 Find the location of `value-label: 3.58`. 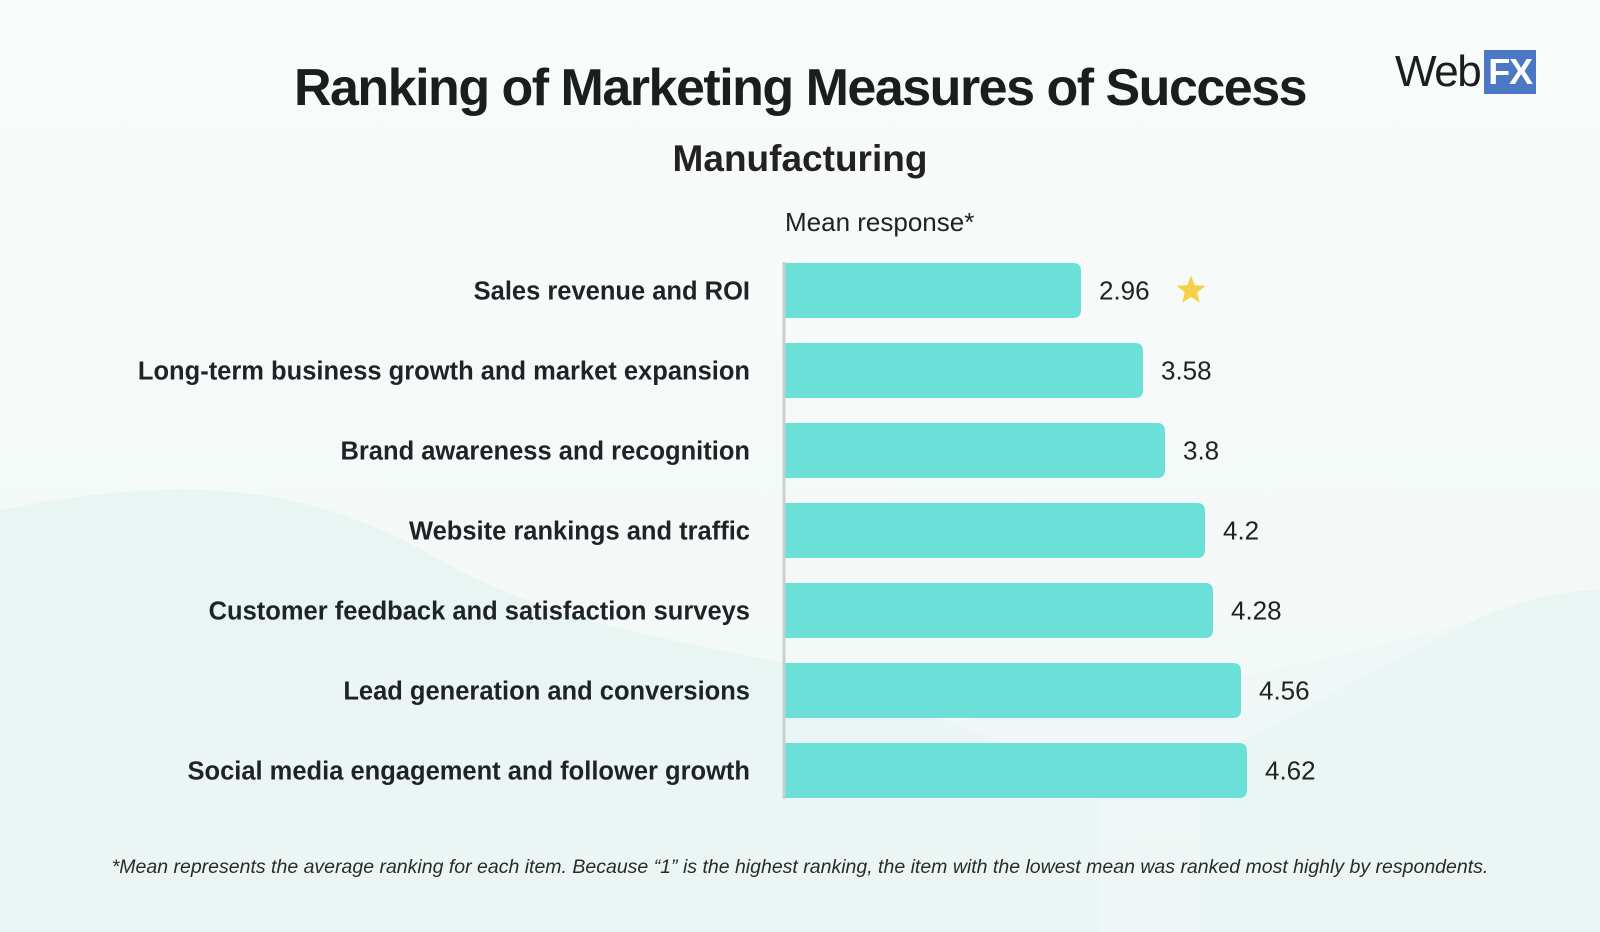

value-label: 3.58 is located at coordinates (1186, 371).